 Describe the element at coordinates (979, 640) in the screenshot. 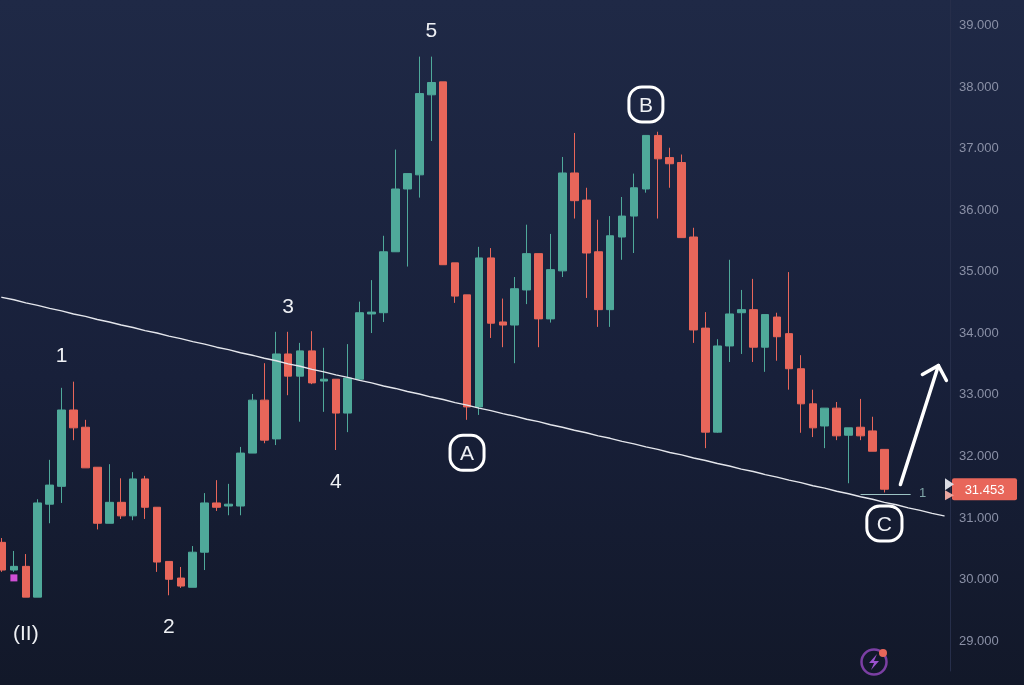

I see `y-tick-label: 29.000` at that location.